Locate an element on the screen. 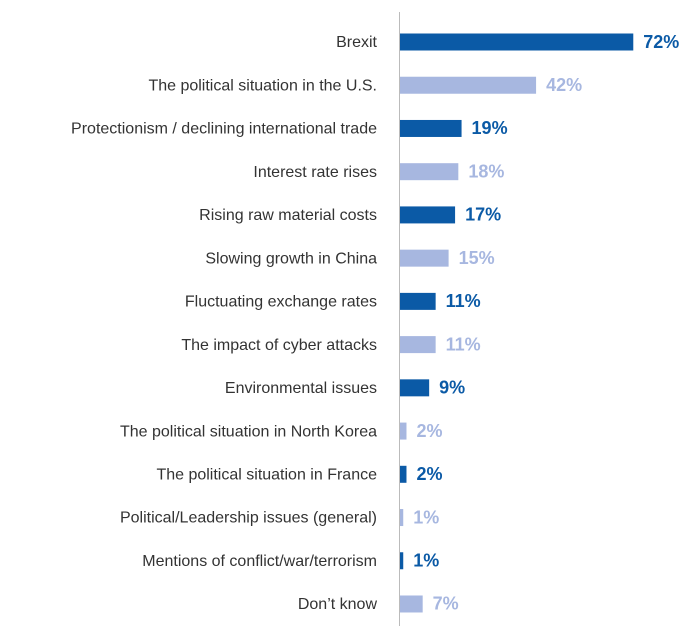 The image size is (694, 626). category-label: Brexit is located at coordinates (356, 42).